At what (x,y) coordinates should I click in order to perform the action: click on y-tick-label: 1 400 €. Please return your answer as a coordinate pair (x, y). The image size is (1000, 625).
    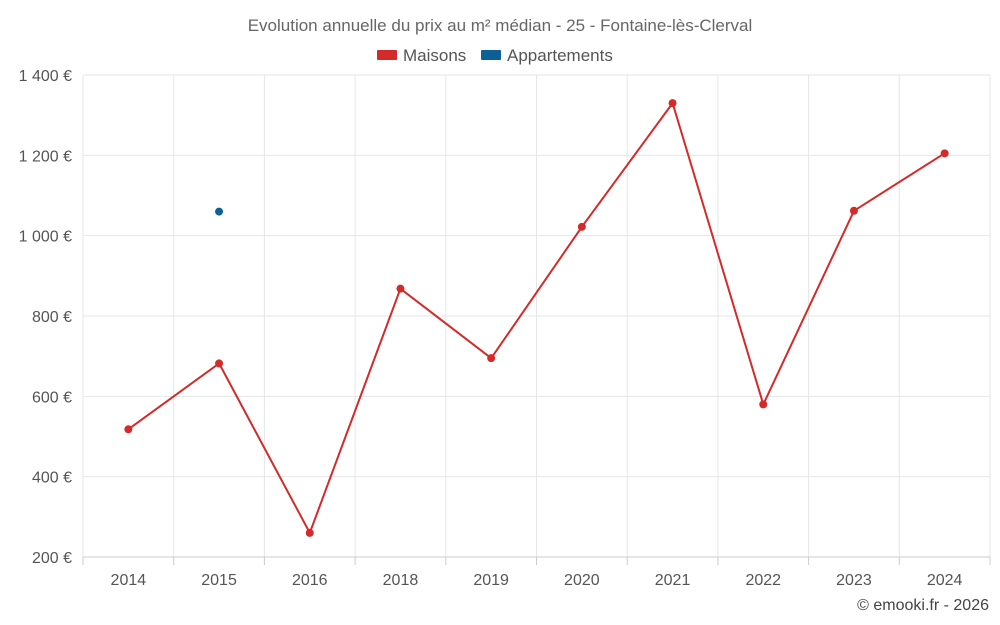
    Looking at the image, I should click on (45, 76).